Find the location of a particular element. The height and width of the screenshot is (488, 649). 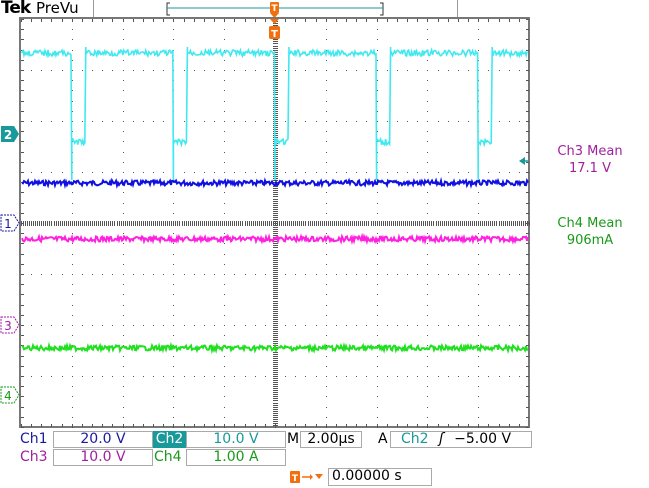

measurement-ch3-mean: Ch3 Mean 17.1 V is located at coordinates (589, 160).